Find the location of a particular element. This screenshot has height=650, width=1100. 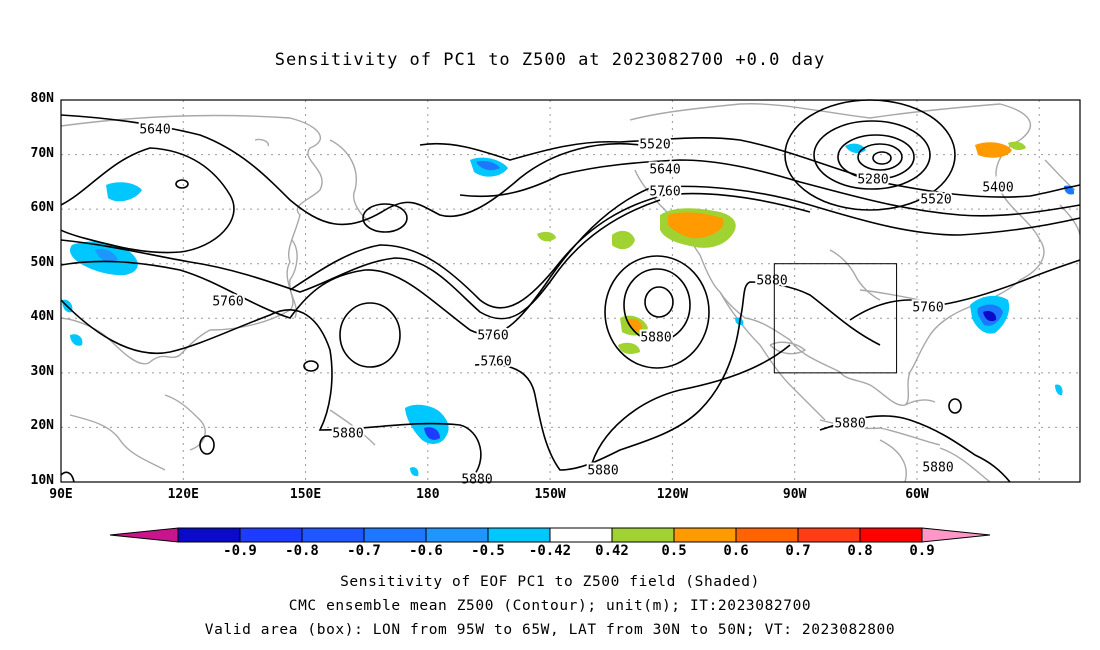

contour-5880-pacific is located at coordinates (677, 376).